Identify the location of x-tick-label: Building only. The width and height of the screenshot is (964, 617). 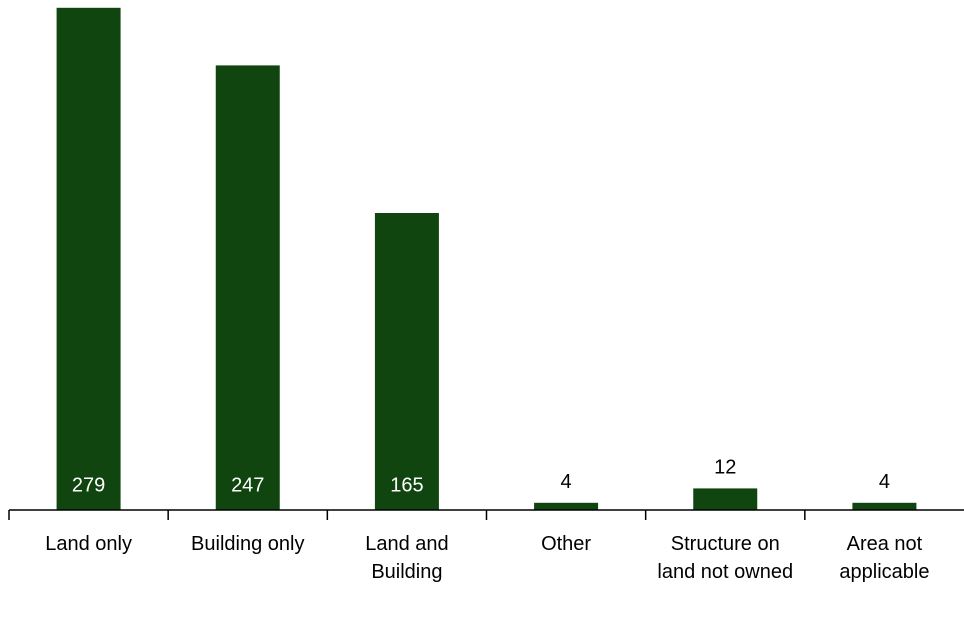
(247, 544).